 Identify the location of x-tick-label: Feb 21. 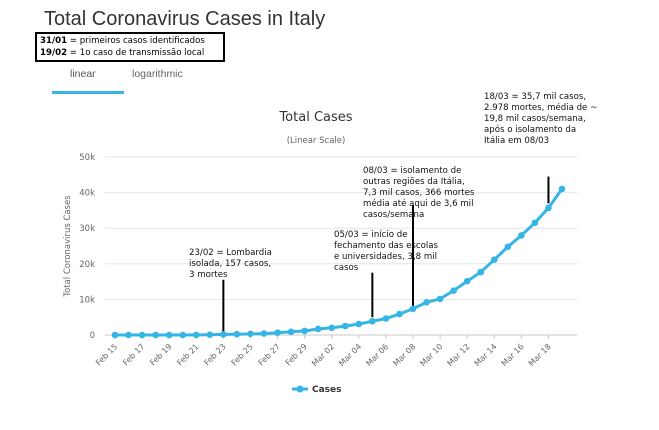
(187, 354).